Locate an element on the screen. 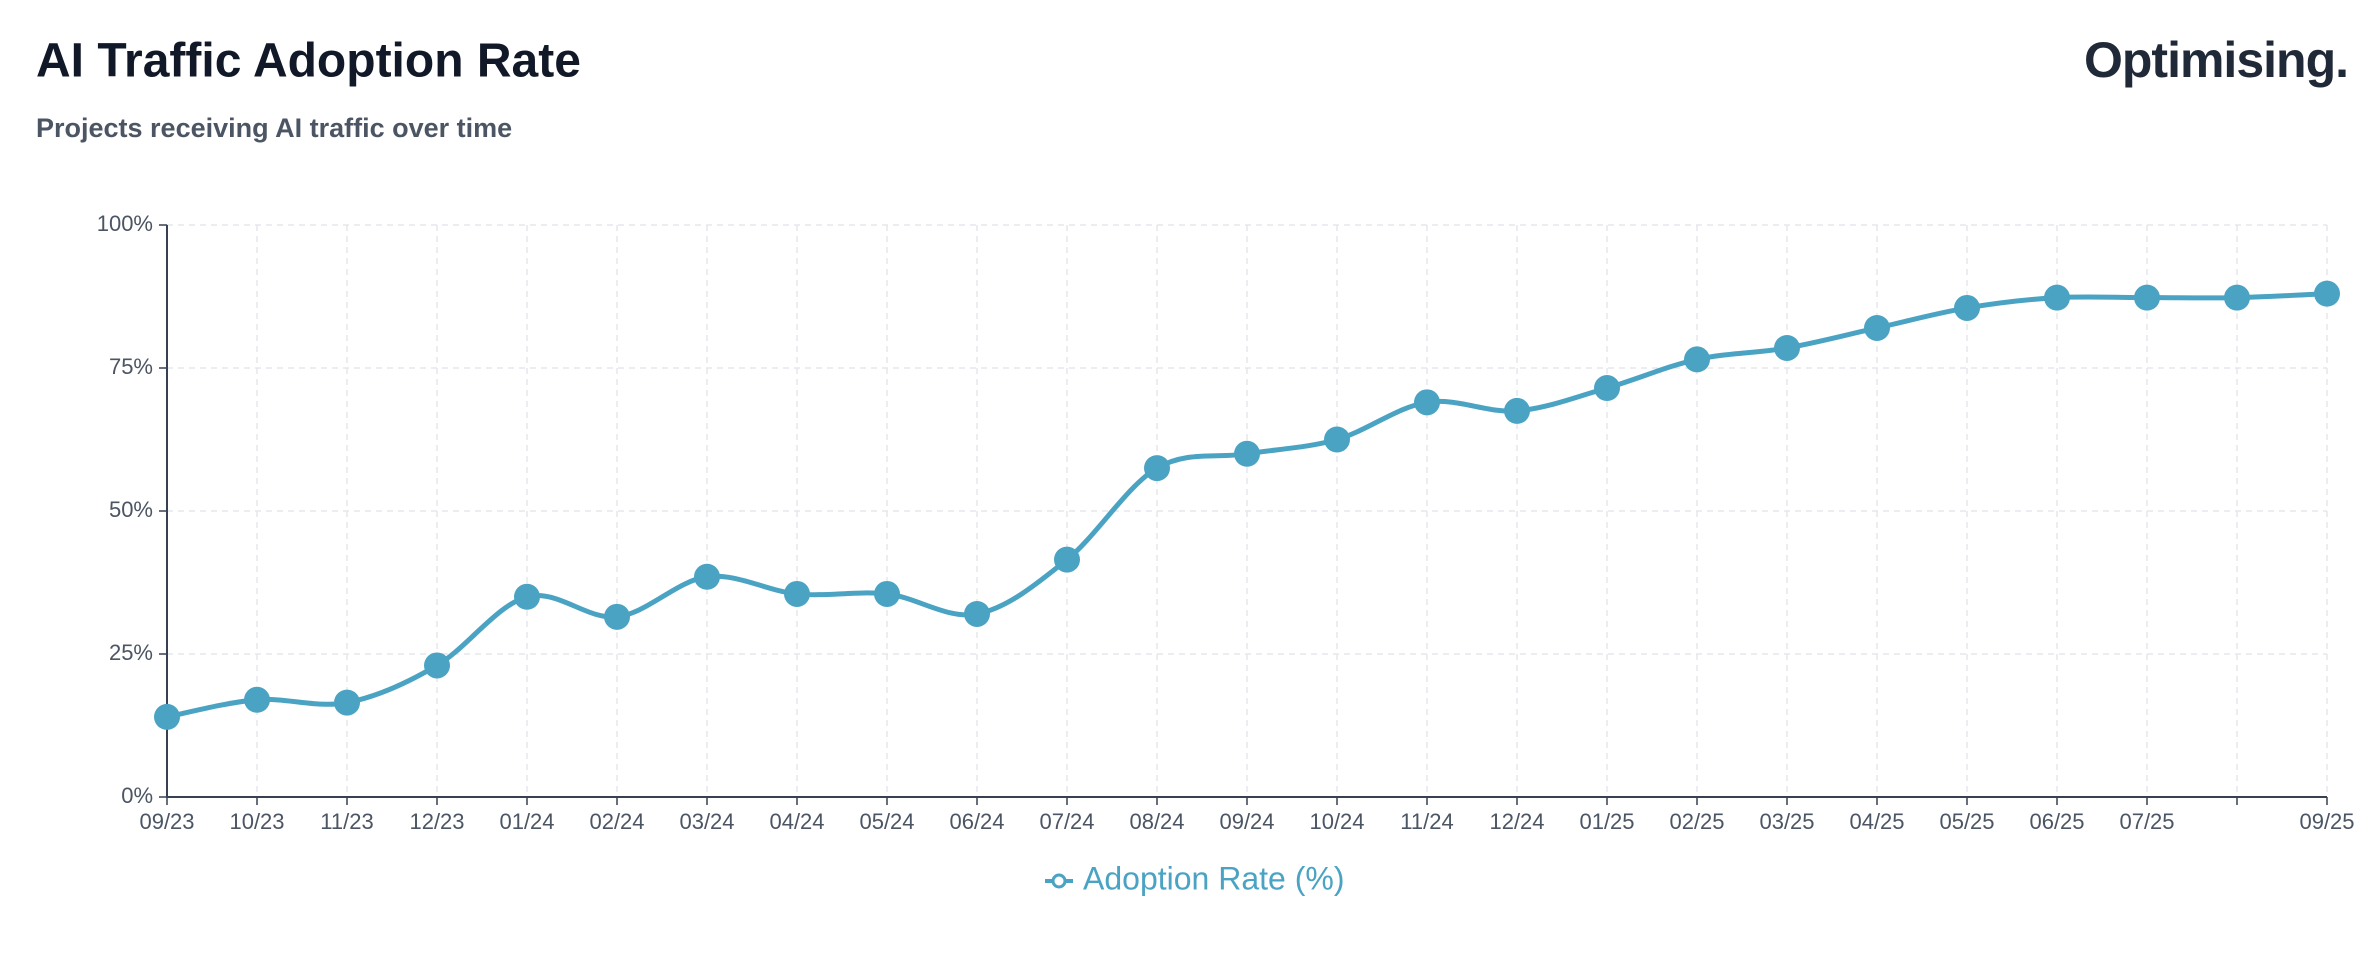 The image size is (2378, 966). x-tick-label: 12/23 is located at coordinates (436, 821).